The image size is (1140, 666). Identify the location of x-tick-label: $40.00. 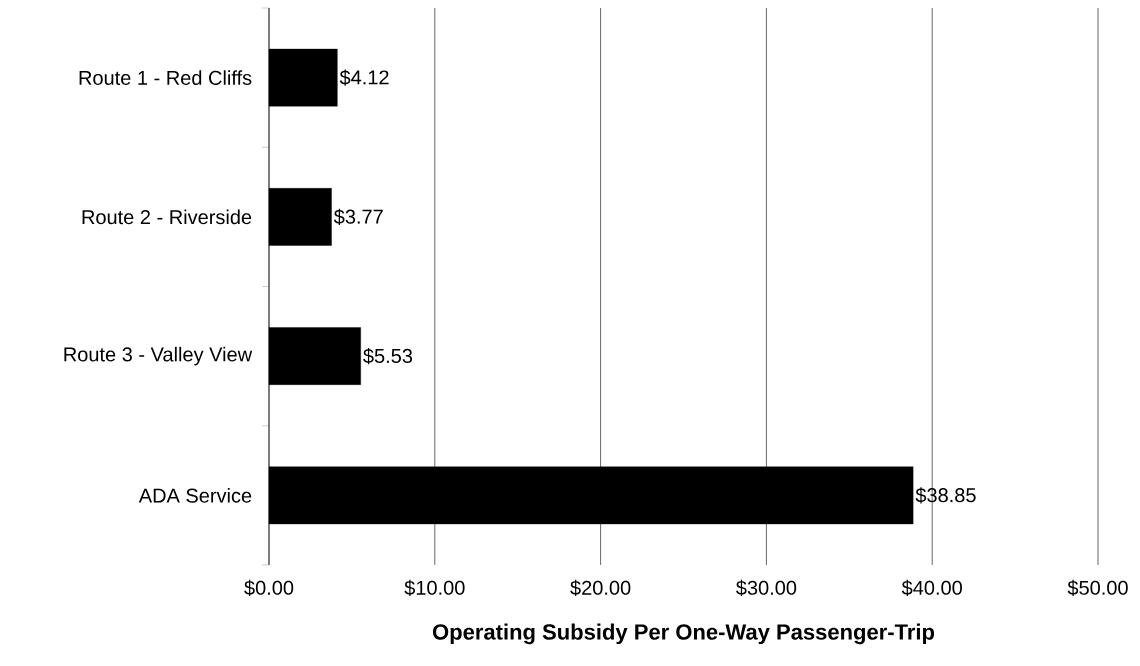
(931, 588).